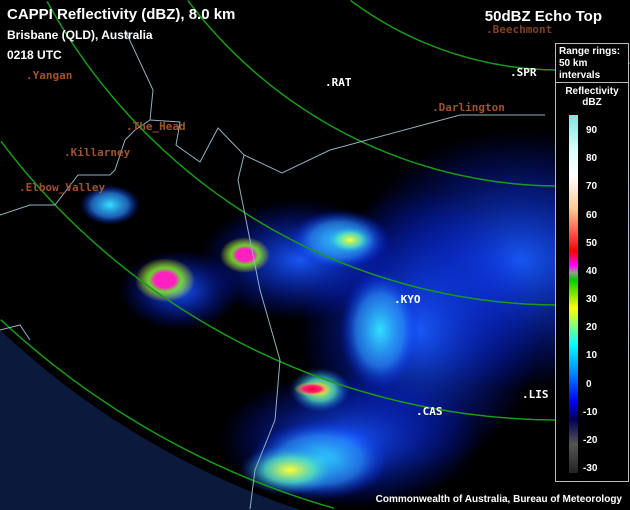  What do you see at coordinates (429, 411) in the screenshot?
I see `site-label-cas: .CAS` at bounding box center [429, 411].